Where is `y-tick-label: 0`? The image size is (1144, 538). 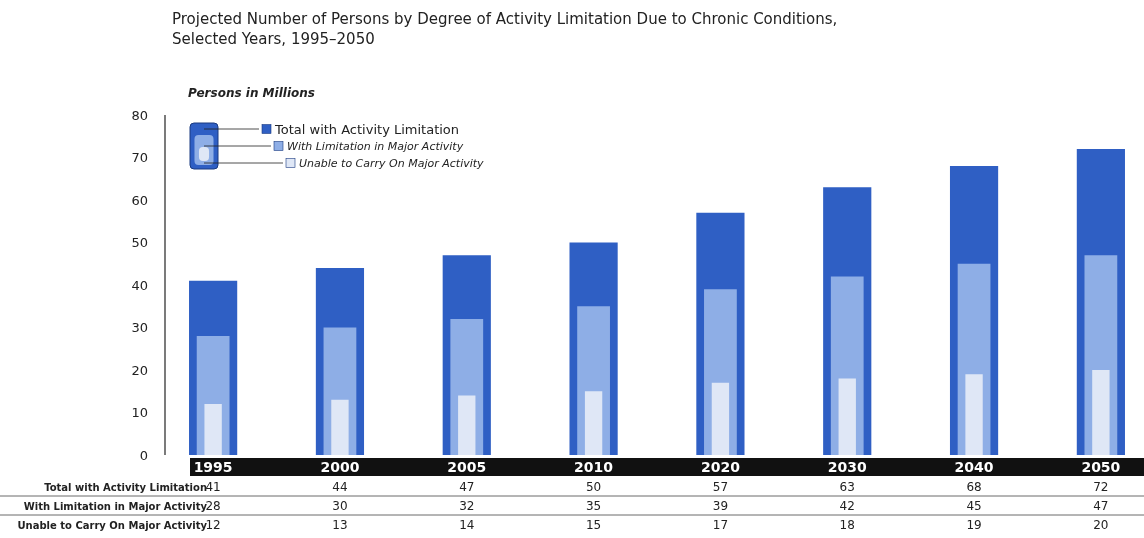
y-tick-label: 0 is located at coordinates (143, 455).